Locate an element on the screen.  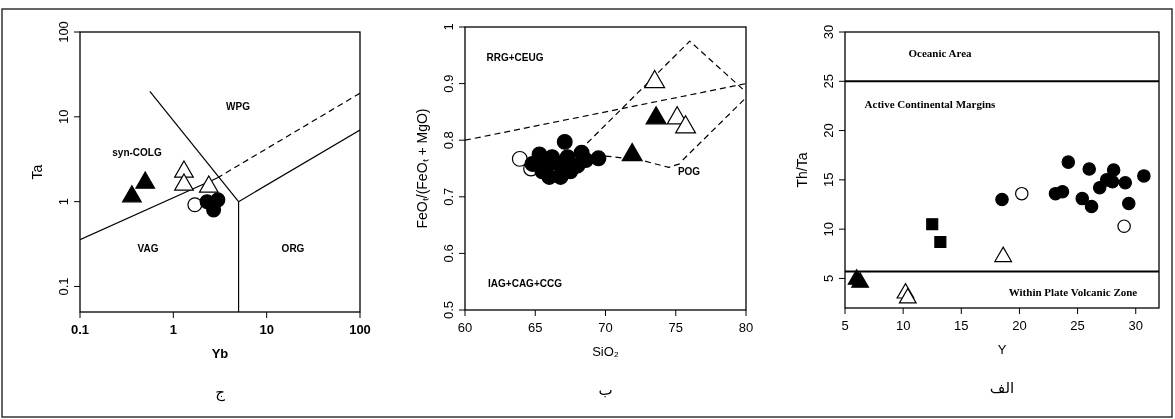
y-axis-title: Ta is located at coordinates (37, 172).